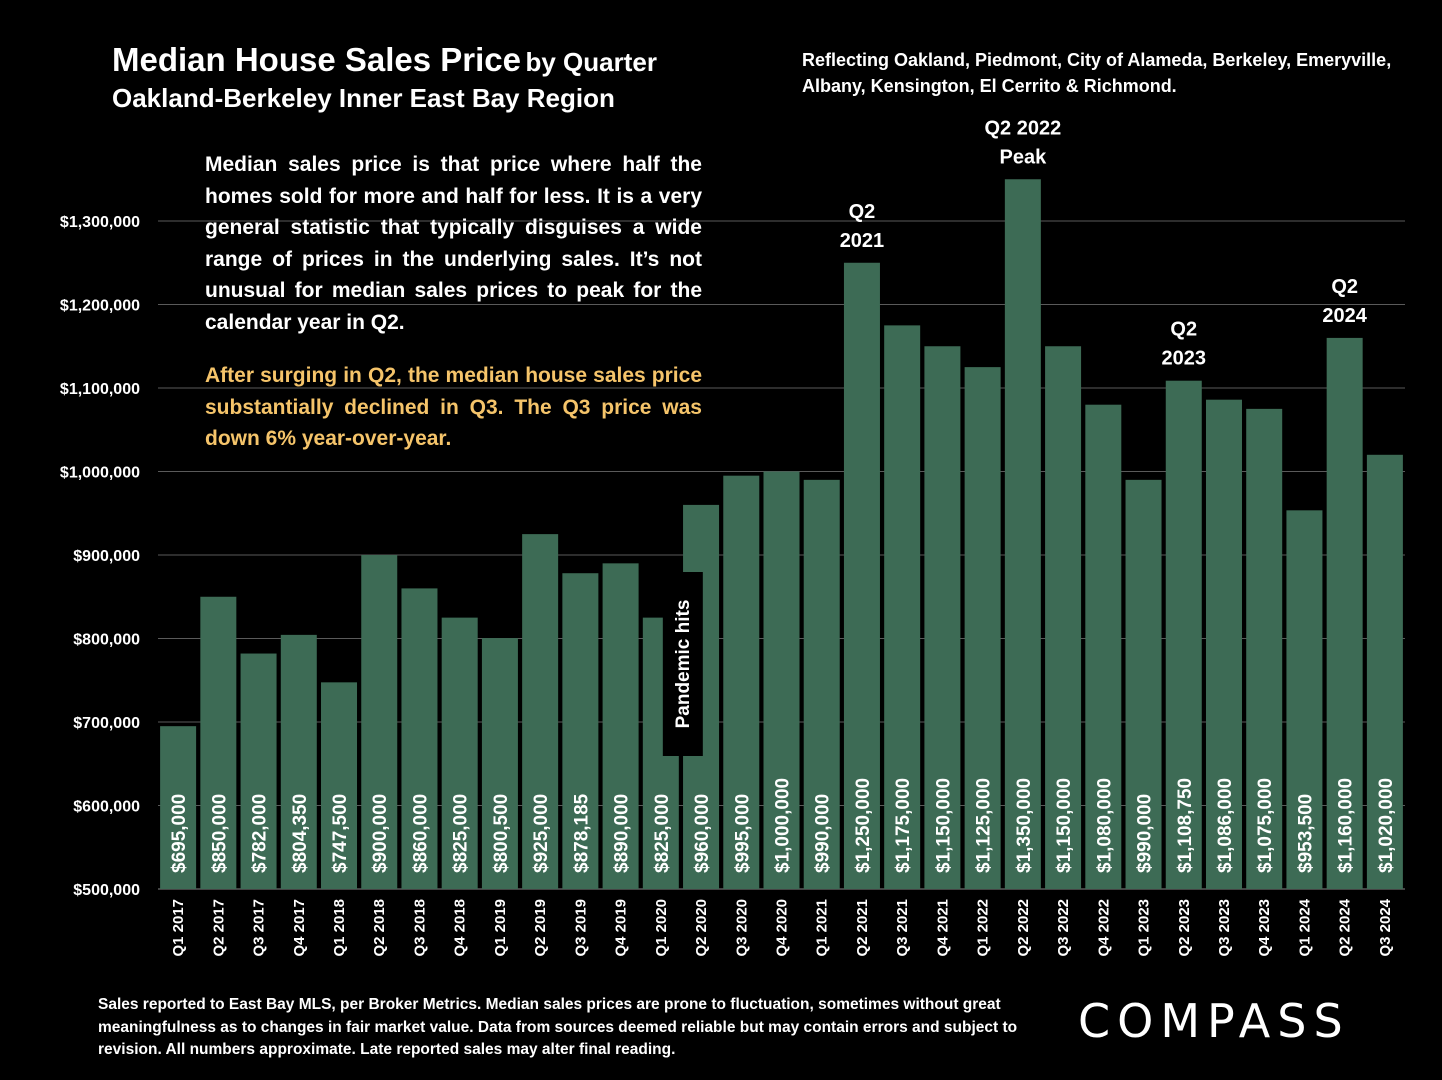  Describe the element at coordinates (540, 928) in the screenshot. I see `x-tick-label: Q2 2019` at that location.